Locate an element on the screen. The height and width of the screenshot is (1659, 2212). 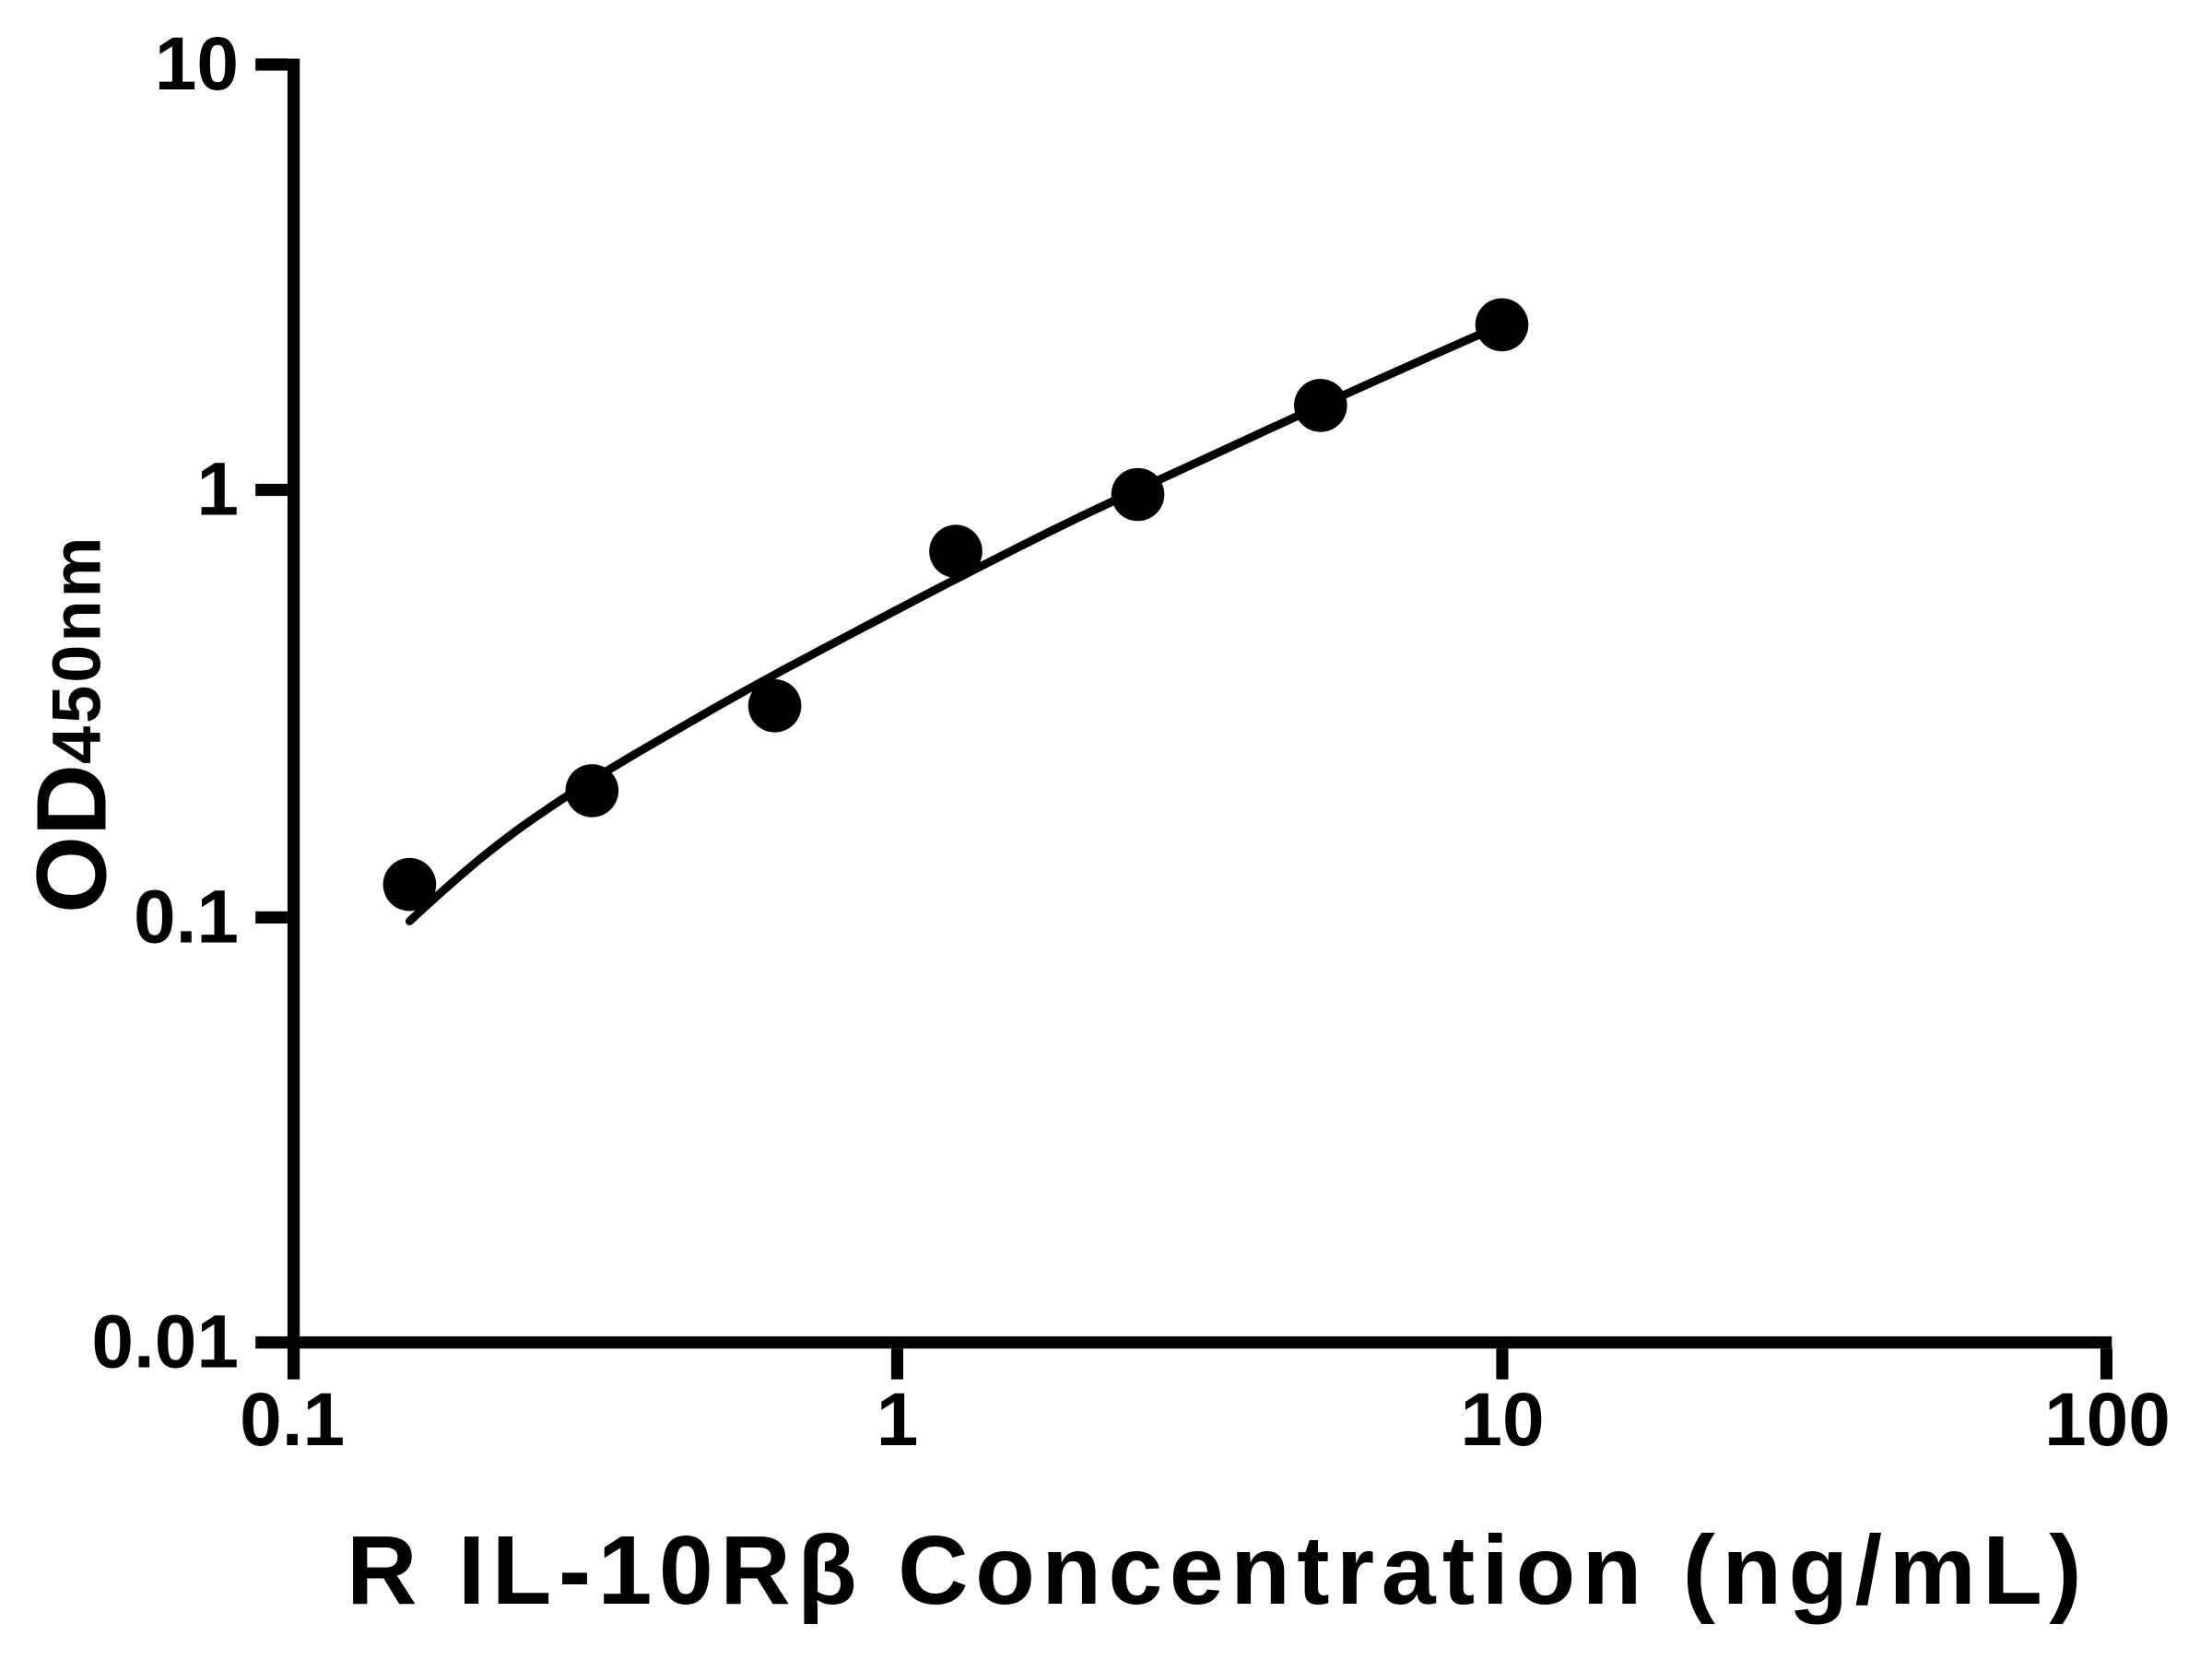
svg-text: 100 is located at coordinates (2107, 1420).